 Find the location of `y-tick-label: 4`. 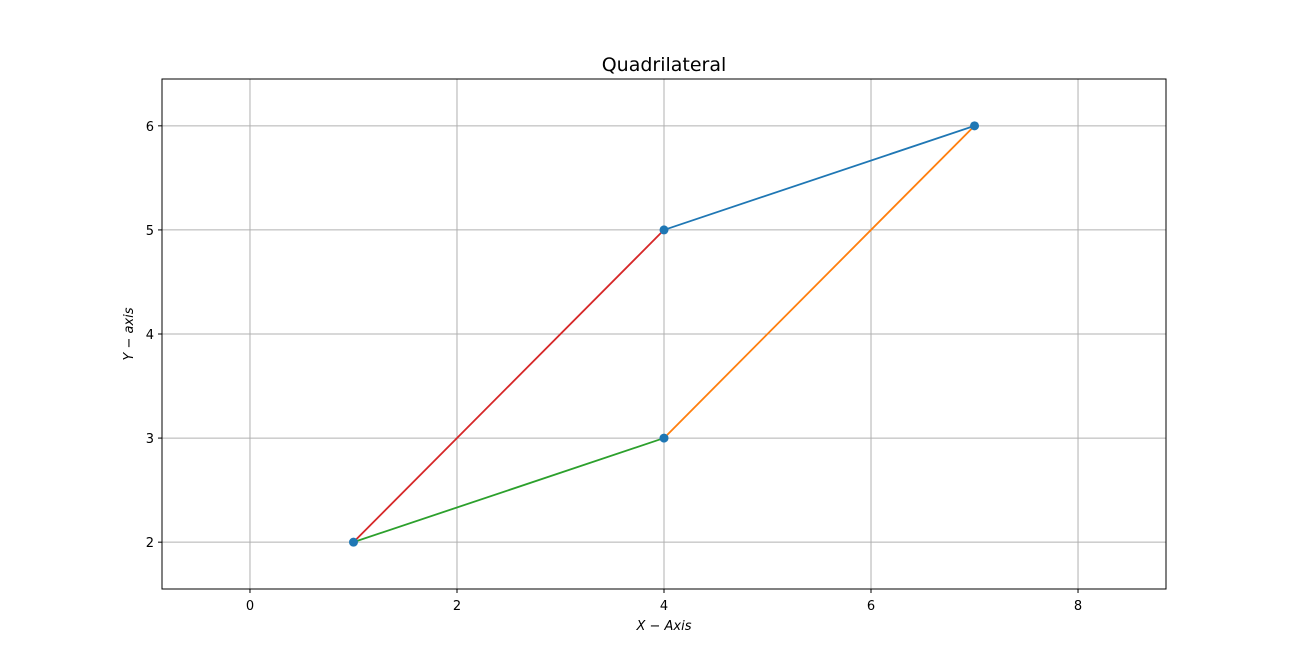

y-tick-label: 4 is located at coordinates (150, 335).